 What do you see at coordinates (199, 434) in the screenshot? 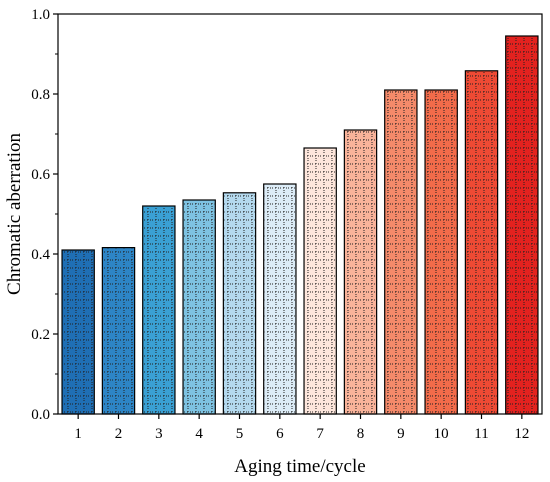
I see `x-tick-label-4: 4` at bounding box center [199, 434].